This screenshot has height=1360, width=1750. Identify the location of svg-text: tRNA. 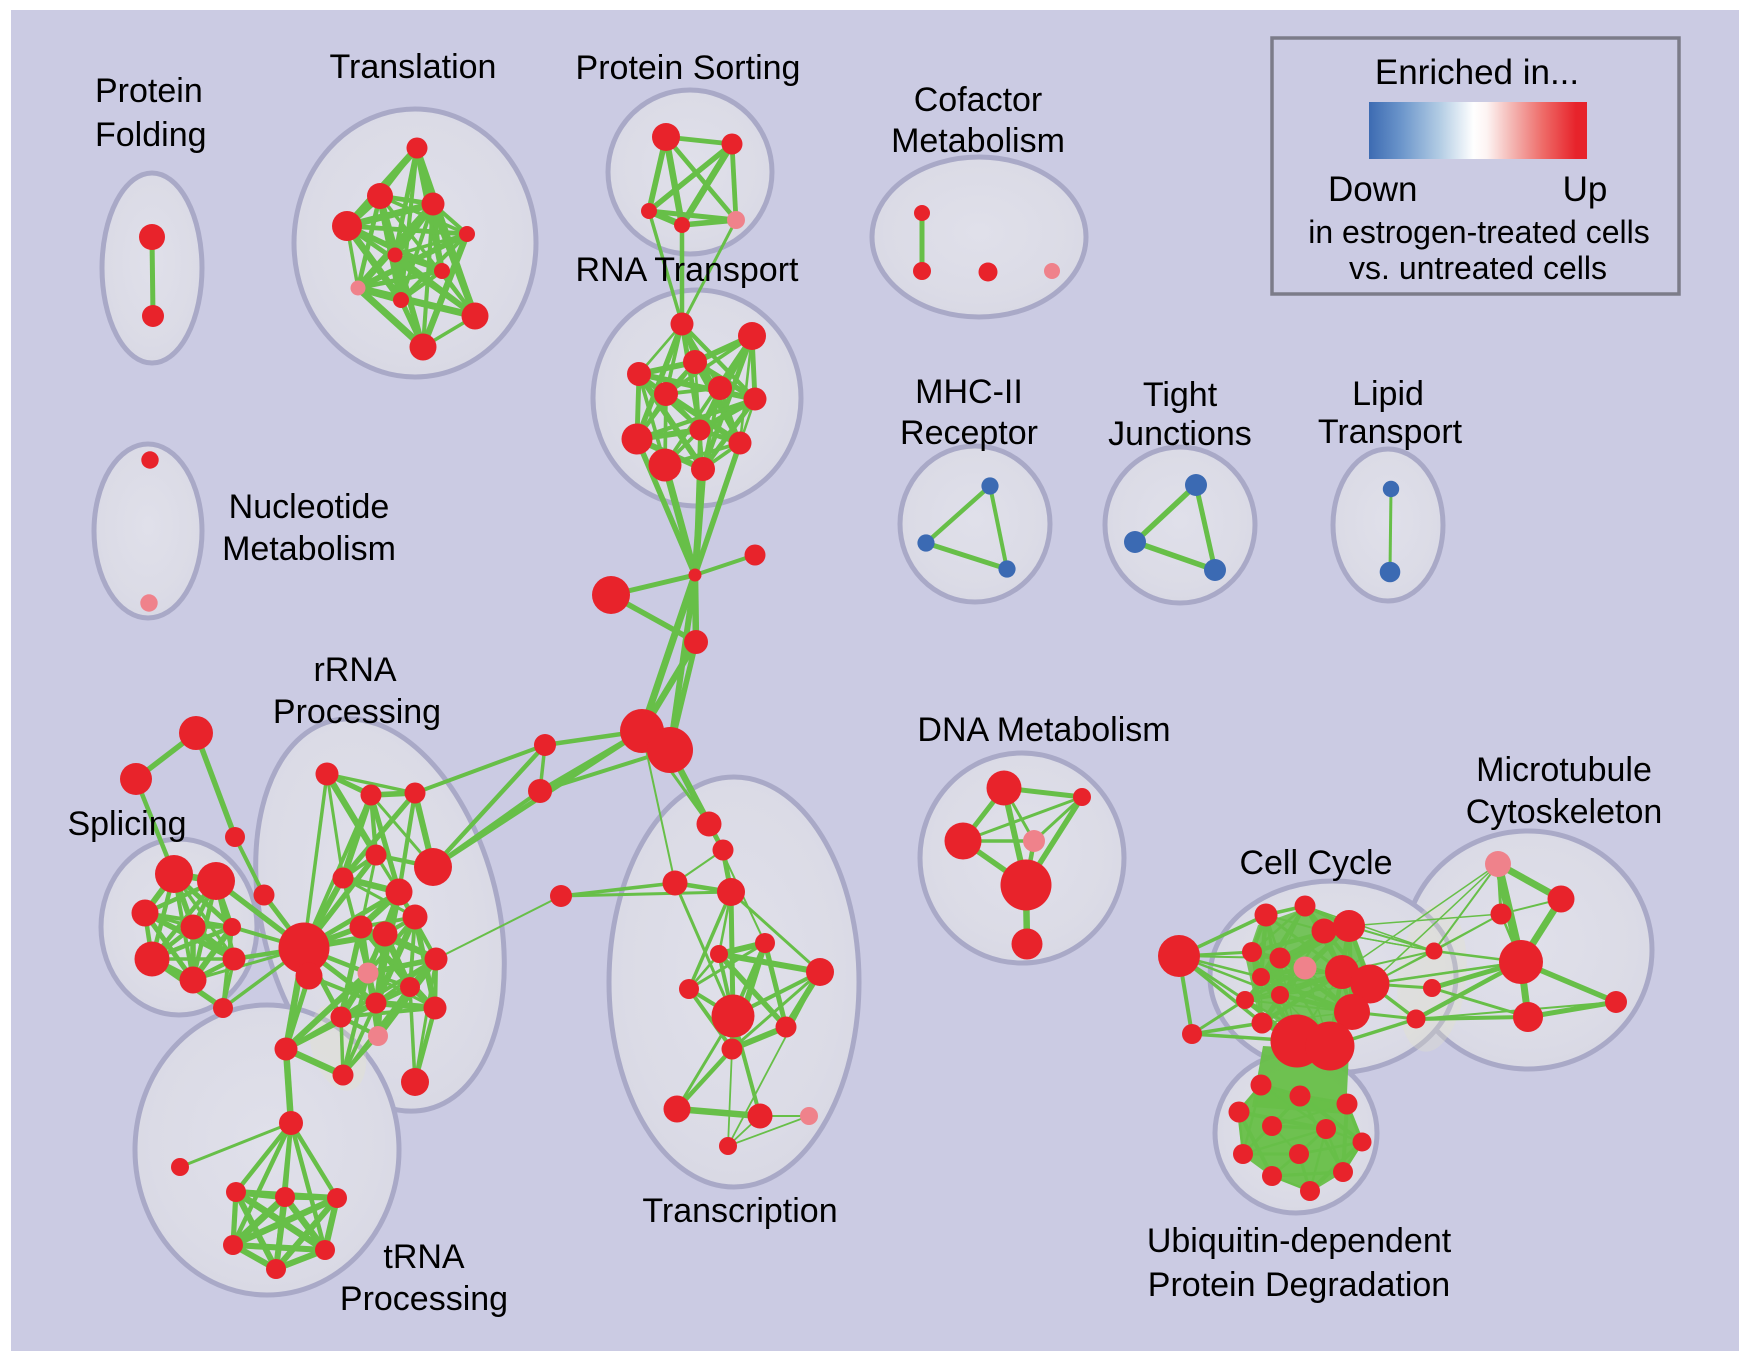
(424, 1257).